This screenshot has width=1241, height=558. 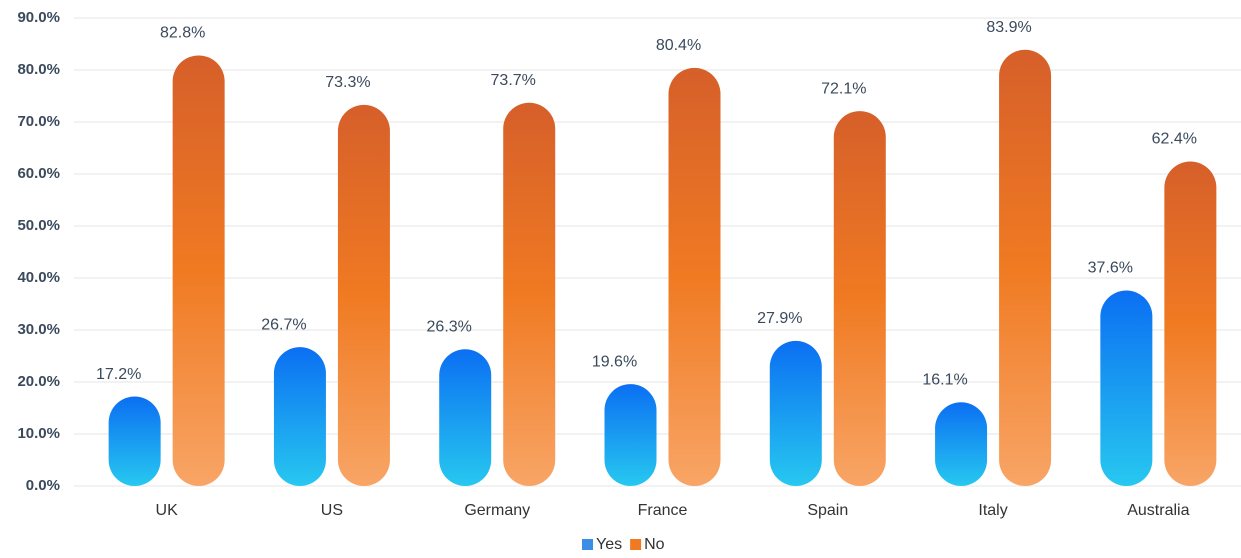 I want to click on x-tick-label: Italy, so click(x=992, y=510).